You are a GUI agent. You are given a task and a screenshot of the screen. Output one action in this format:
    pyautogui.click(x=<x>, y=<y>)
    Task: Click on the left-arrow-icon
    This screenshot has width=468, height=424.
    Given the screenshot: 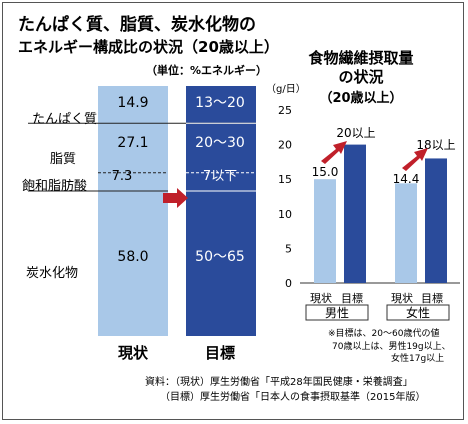 What is the action you would take?
    pyautogui.click(x=175, y=198)
    